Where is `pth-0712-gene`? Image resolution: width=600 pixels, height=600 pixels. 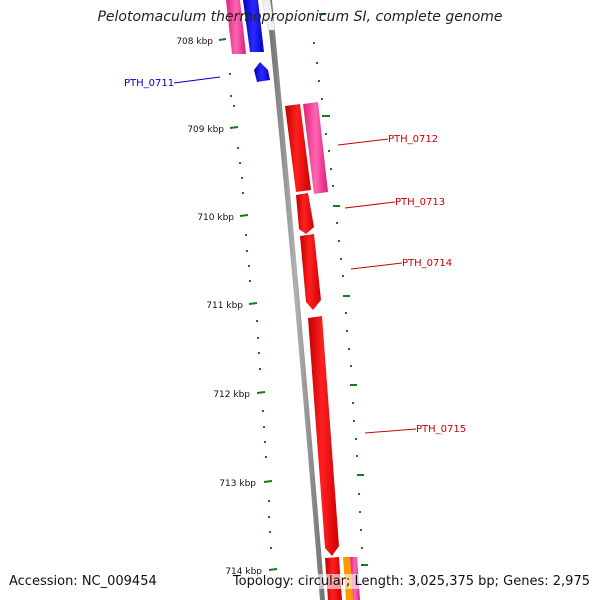 pth-0712-gene is located at coordinates (315, 148).